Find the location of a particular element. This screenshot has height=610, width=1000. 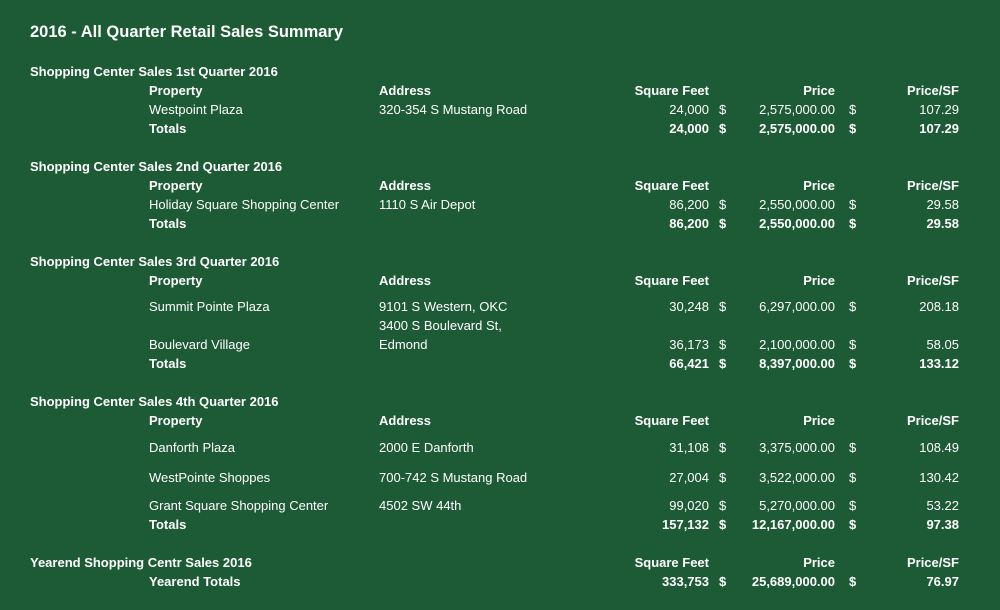

row-property: Summit Pointe Plaza is located at coordinates (209, 306).